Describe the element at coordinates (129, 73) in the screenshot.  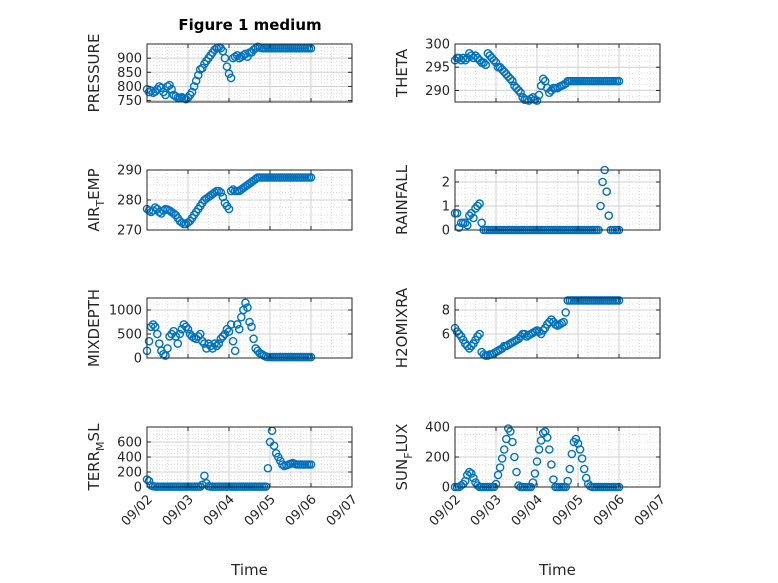
I see `y-tick-label: 850` at that location.